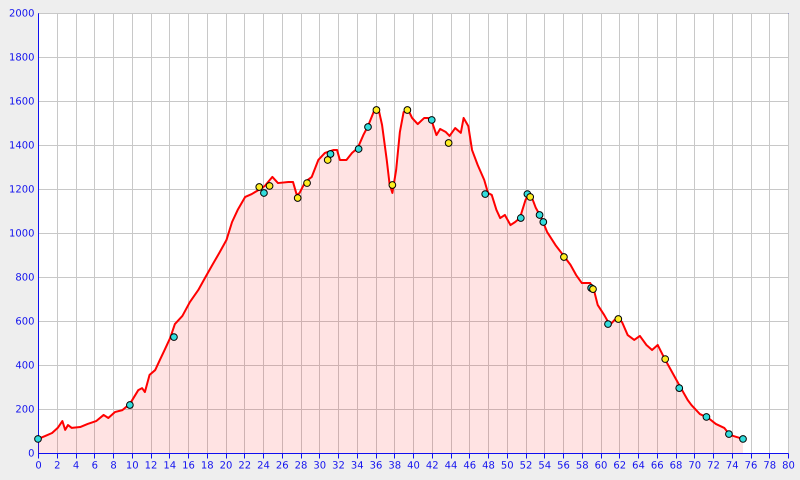 The image size is (800, 480). Describe the element at coordinates (563, 466) in the screenshot. I see `x-tick-label: 56` at that location.